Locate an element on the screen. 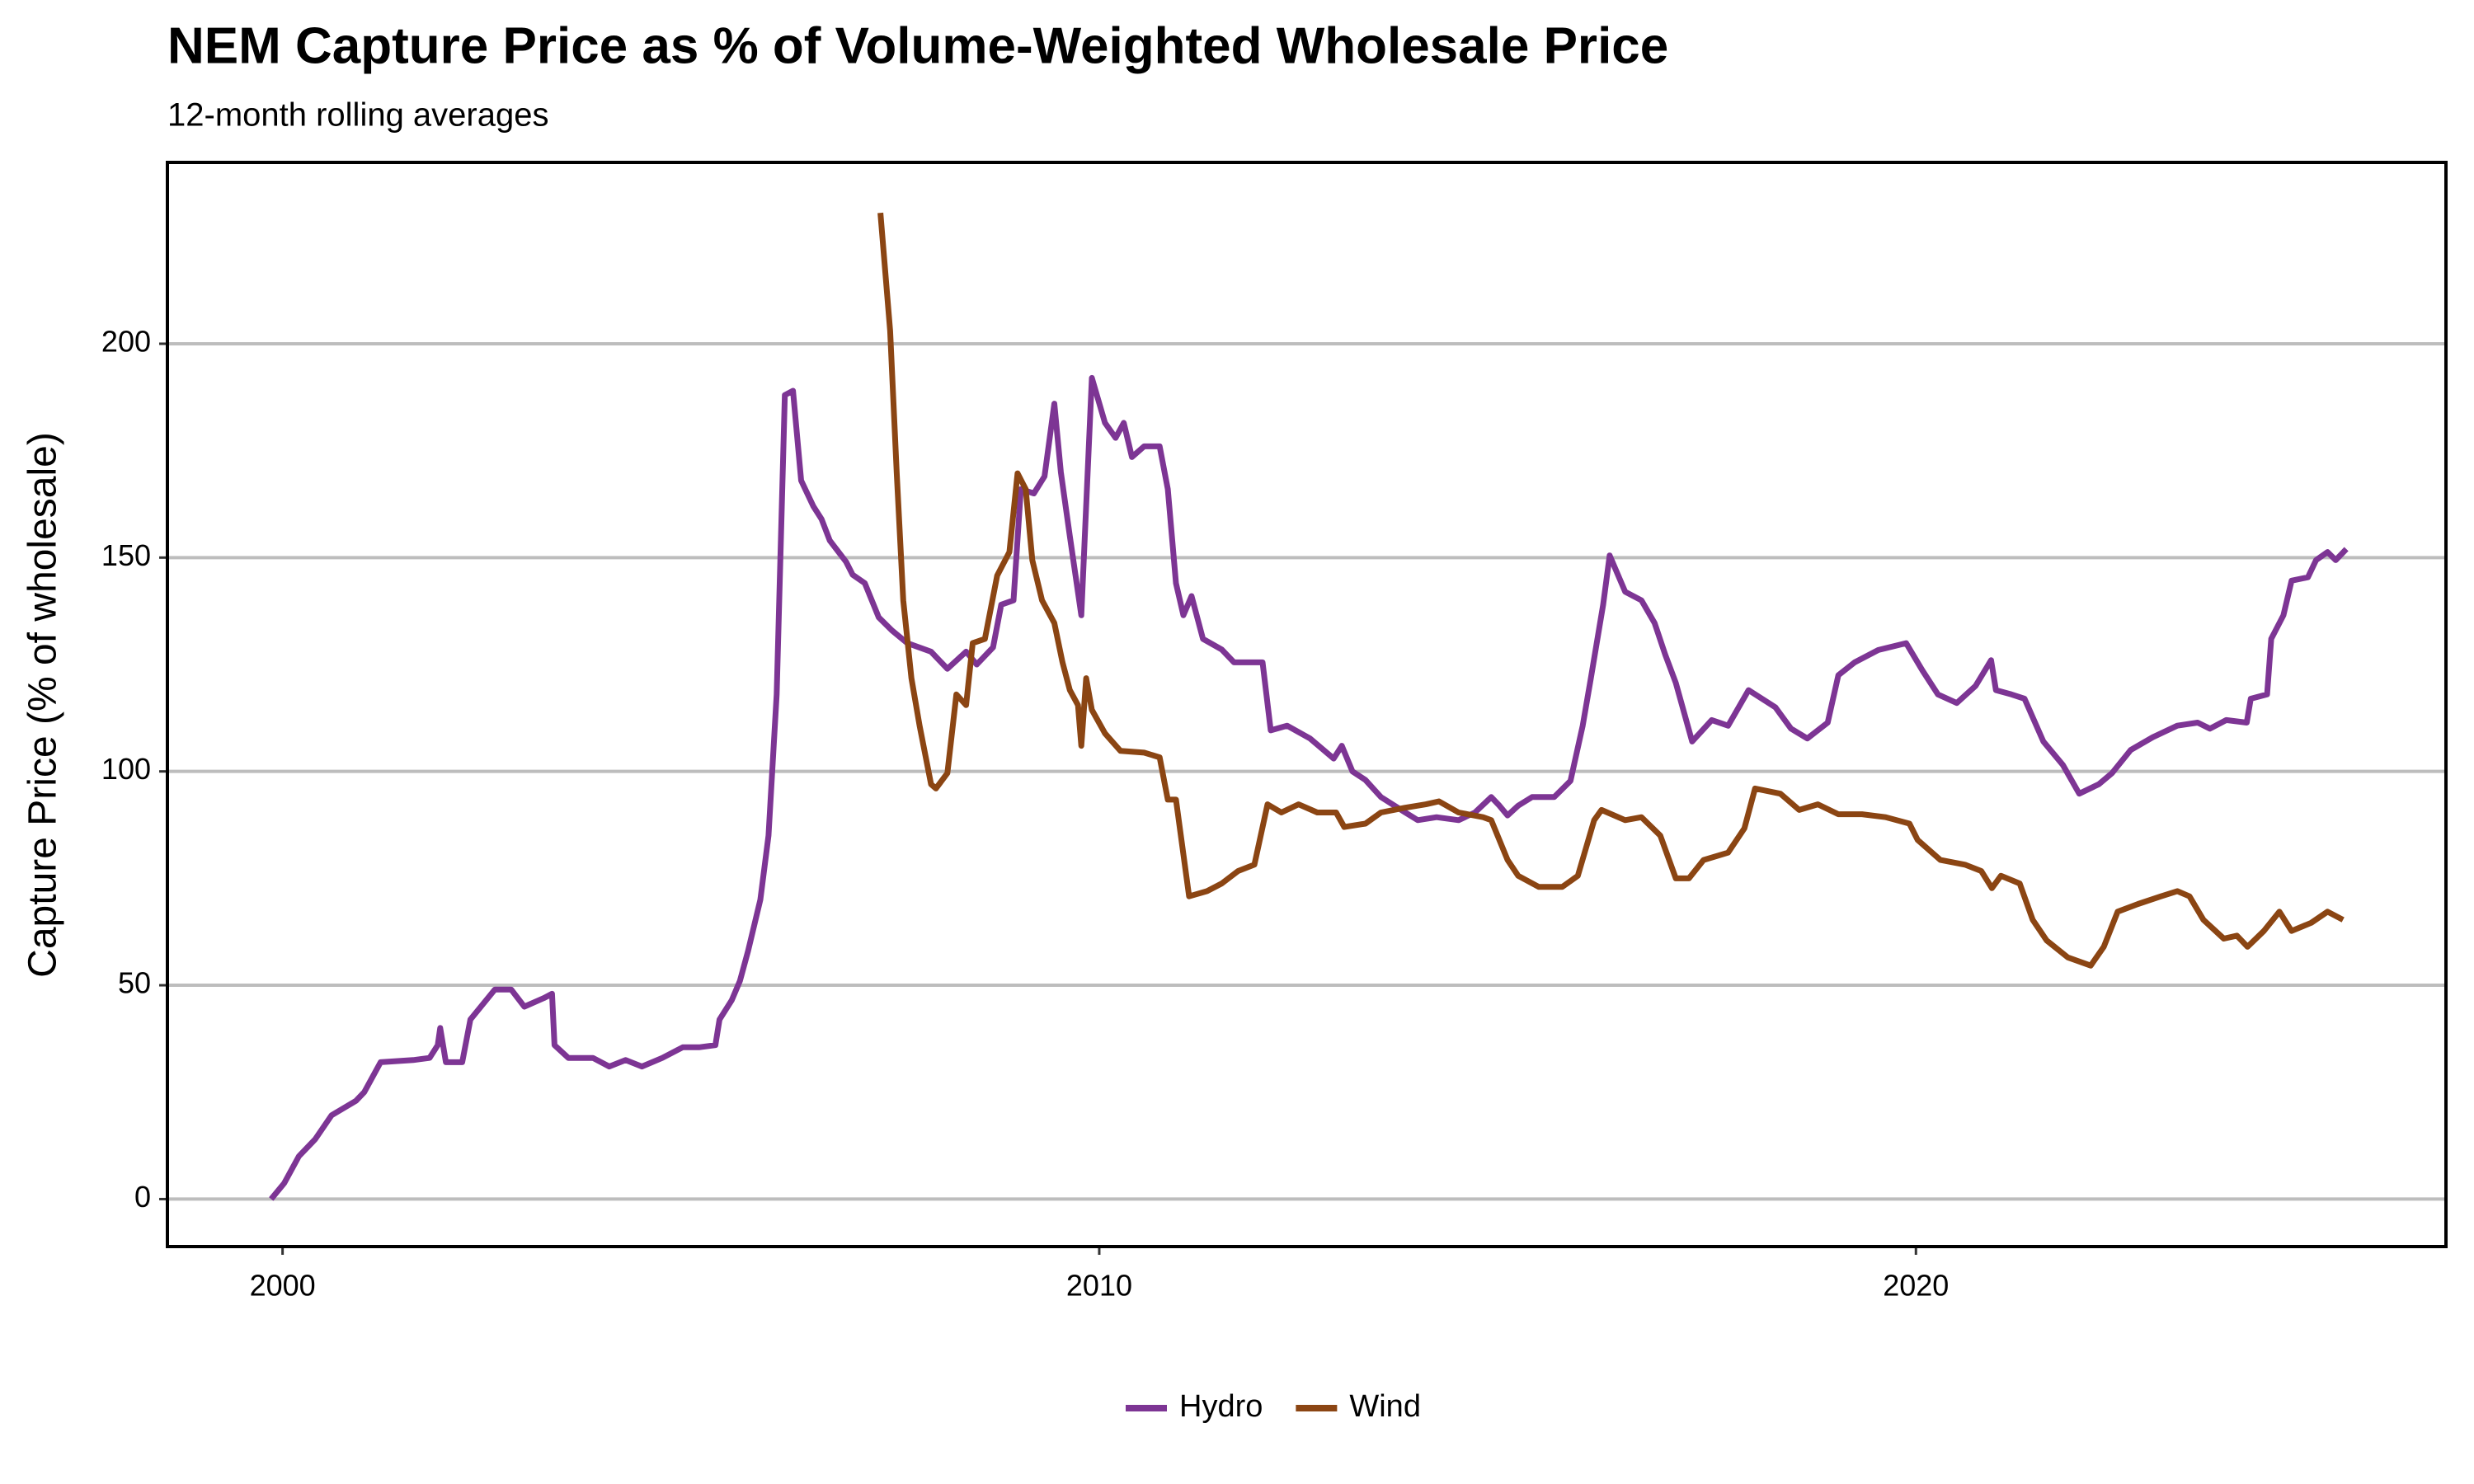  y-tick-label: 200 is located at coordinates (126, 341).